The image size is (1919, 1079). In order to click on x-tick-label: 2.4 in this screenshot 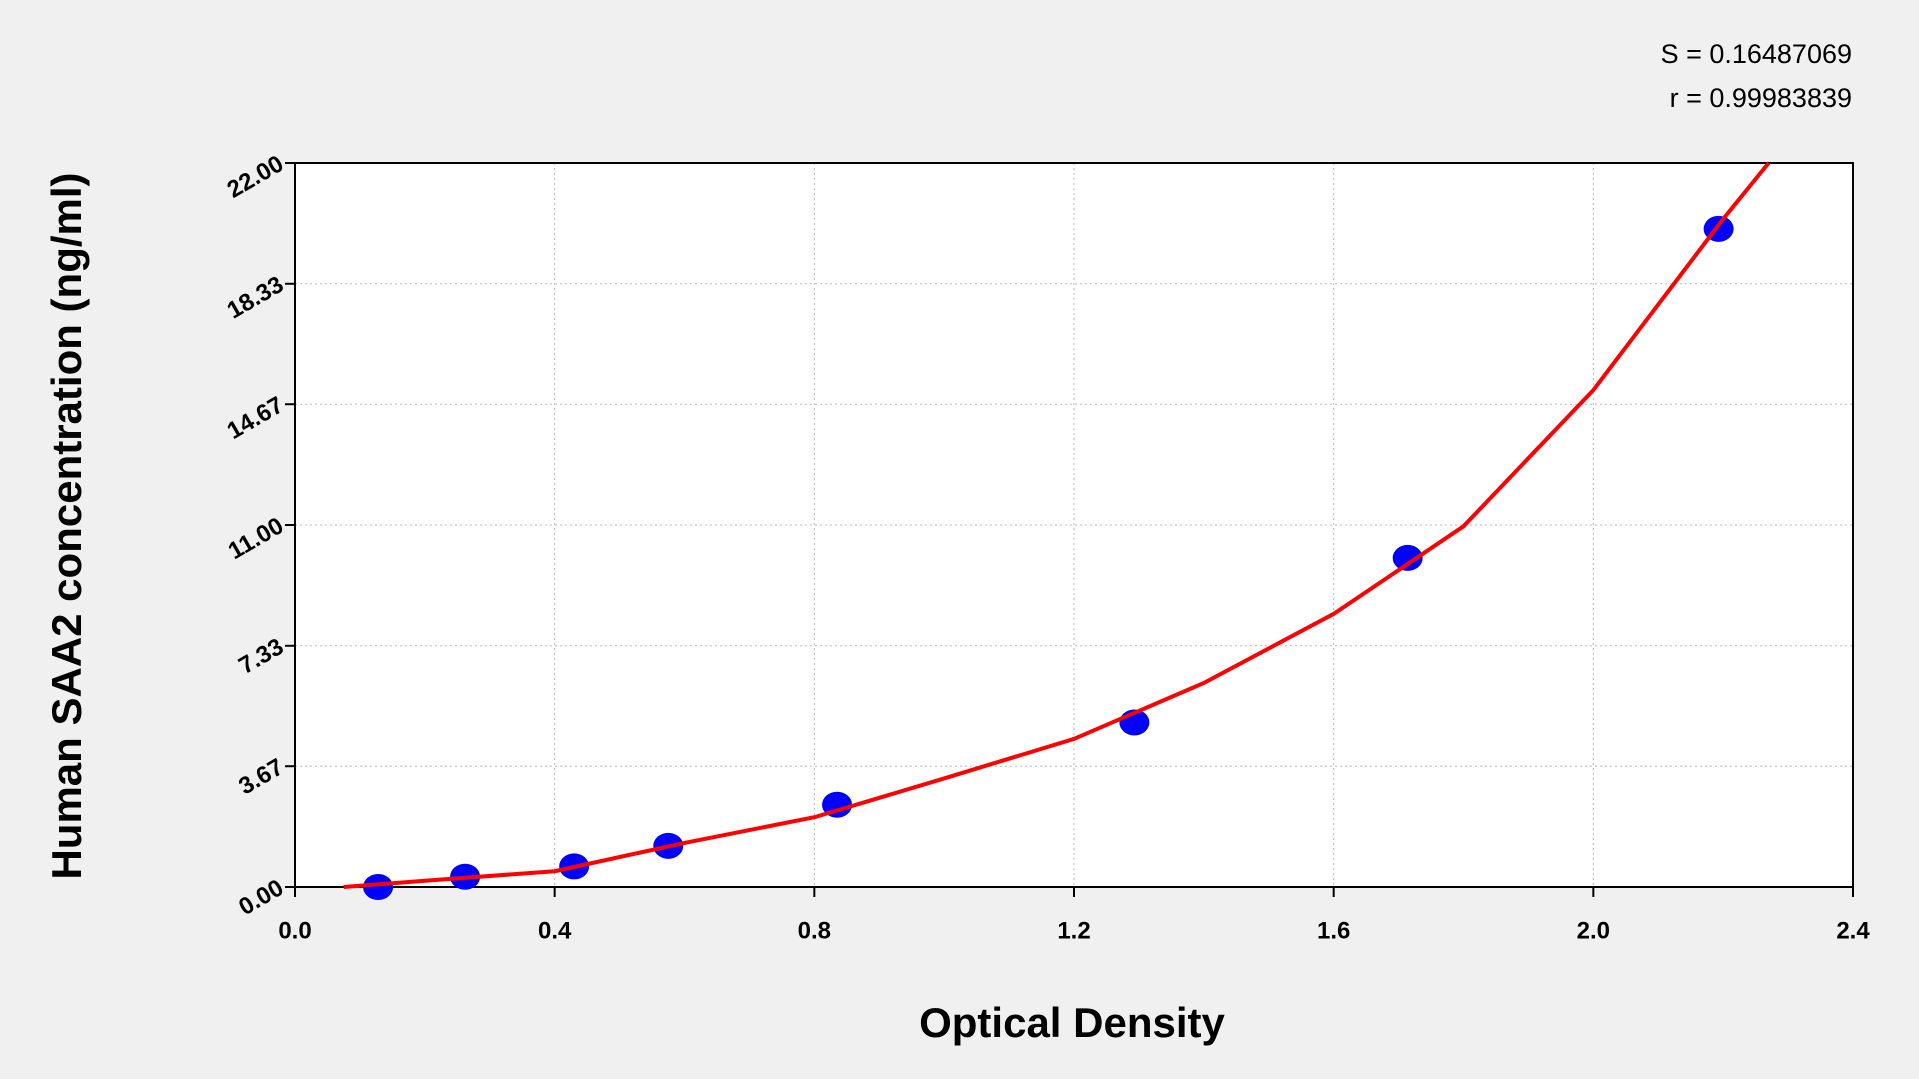, I will do `click(1853, 930)`.